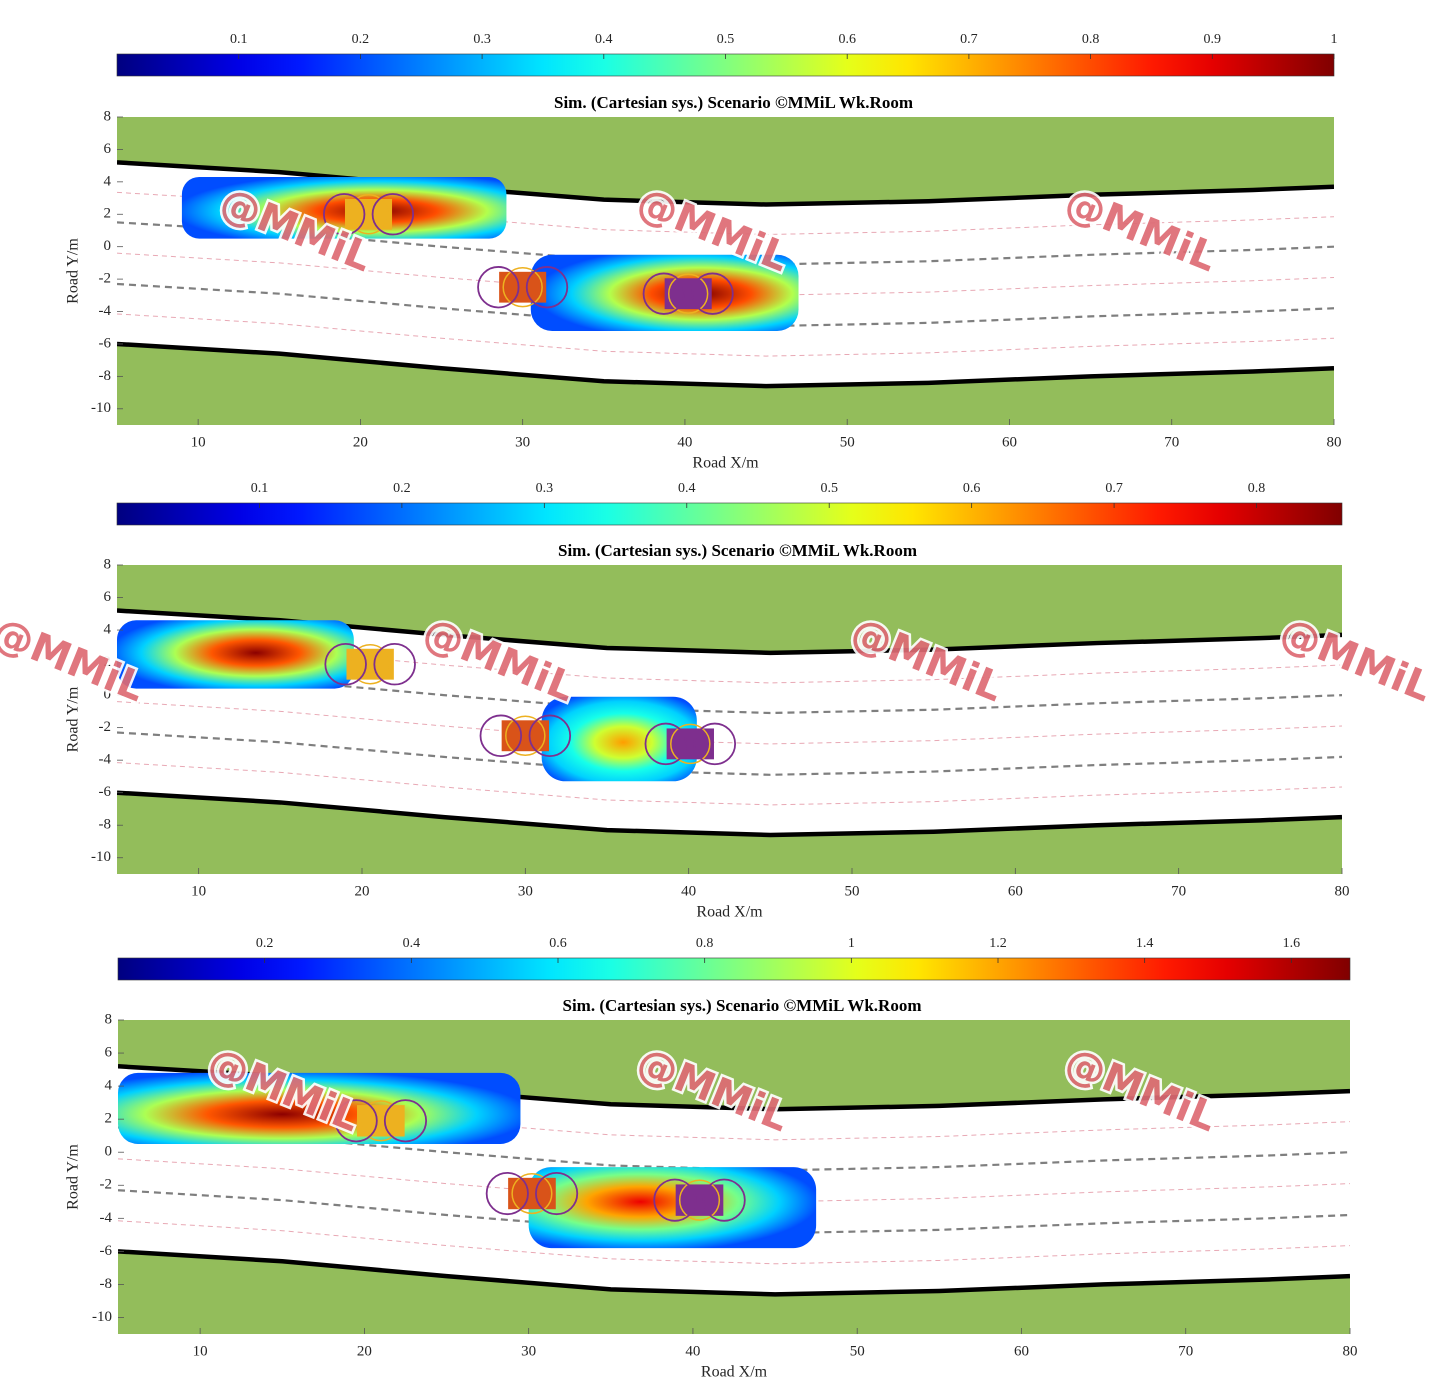 The image size is (1432, 1386). What do you see at coordinates (108, 149) in the screenshot?
I see `y-tick-label: 6` at bounding box center [108, 149].